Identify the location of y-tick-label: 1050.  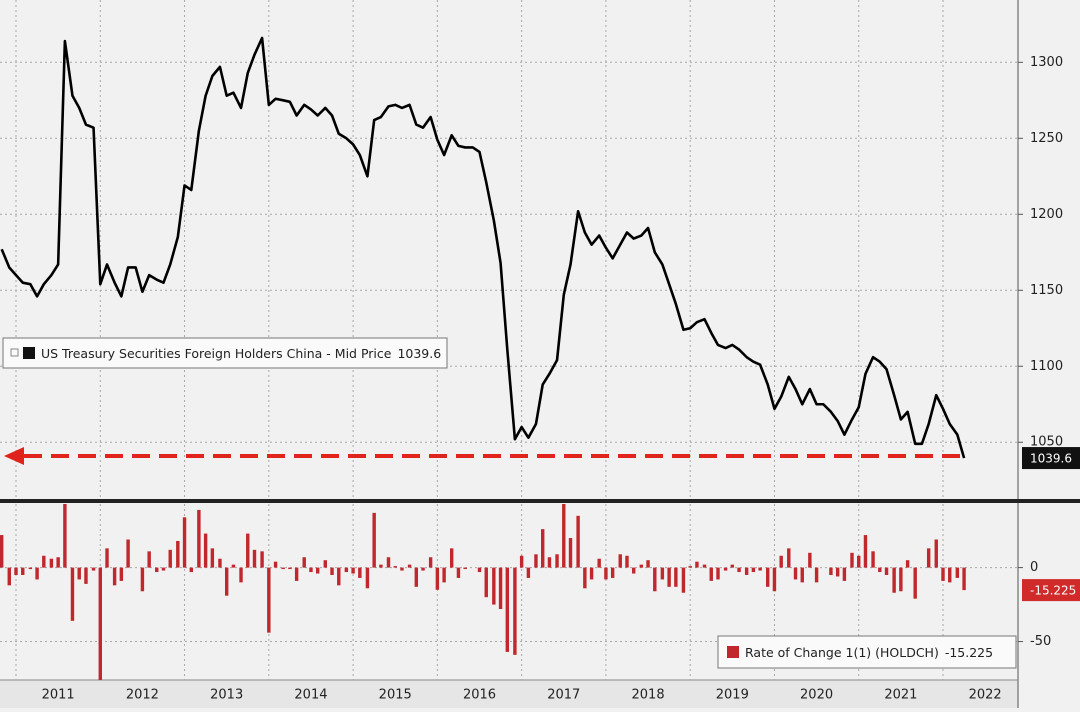
(1046, 442).